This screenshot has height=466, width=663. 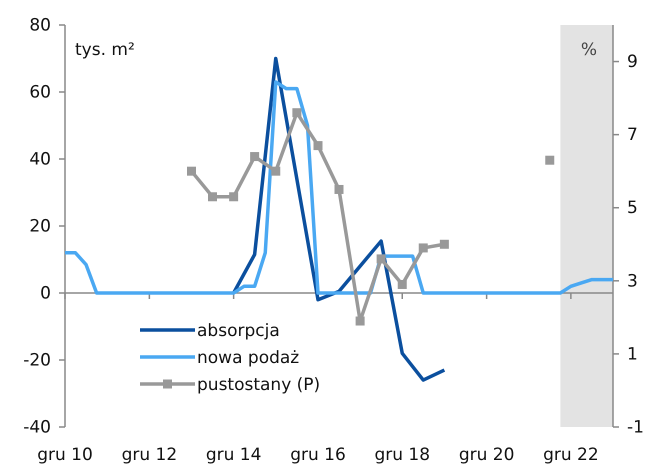 What do you see at coordinates (238, 331) in the screenshot?
I see `legend-label: absorpcja` at bounding box center [238, 331].